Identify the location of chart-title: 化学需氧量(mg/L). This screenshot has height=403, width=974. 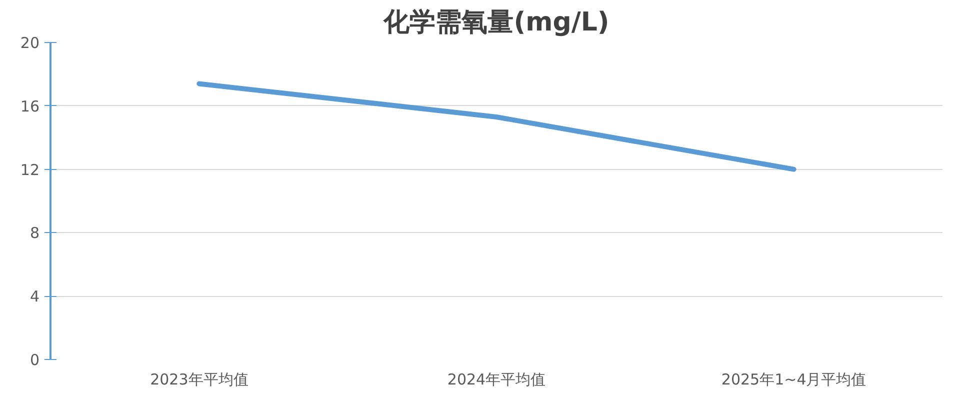
(496, 23).